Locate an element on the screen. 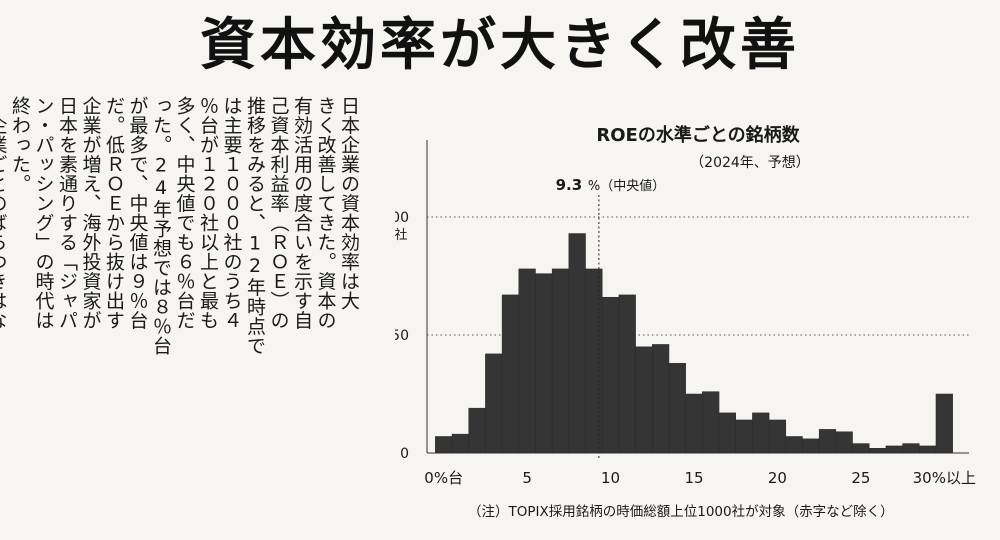 The image size is (1000, 540). x-tick-label: 30%以上 is located at coordinates (944, 478).